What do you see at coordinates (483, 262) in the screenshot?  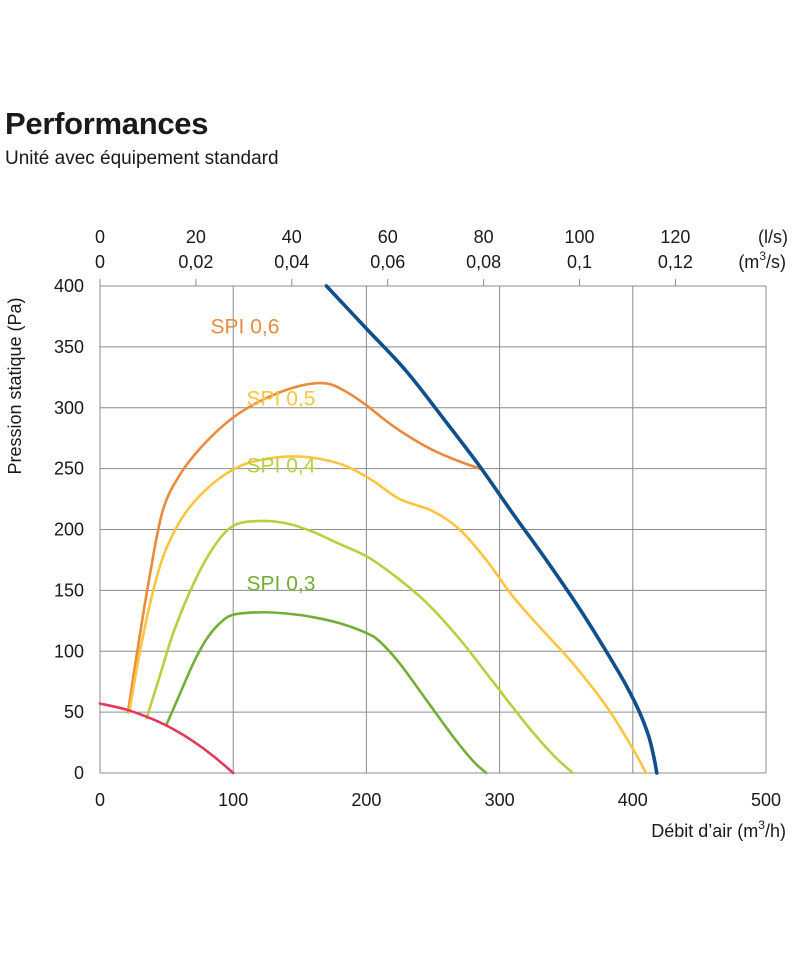 I see `top-axis-m3s-label: 0,08` at bounding box center [483, 262].